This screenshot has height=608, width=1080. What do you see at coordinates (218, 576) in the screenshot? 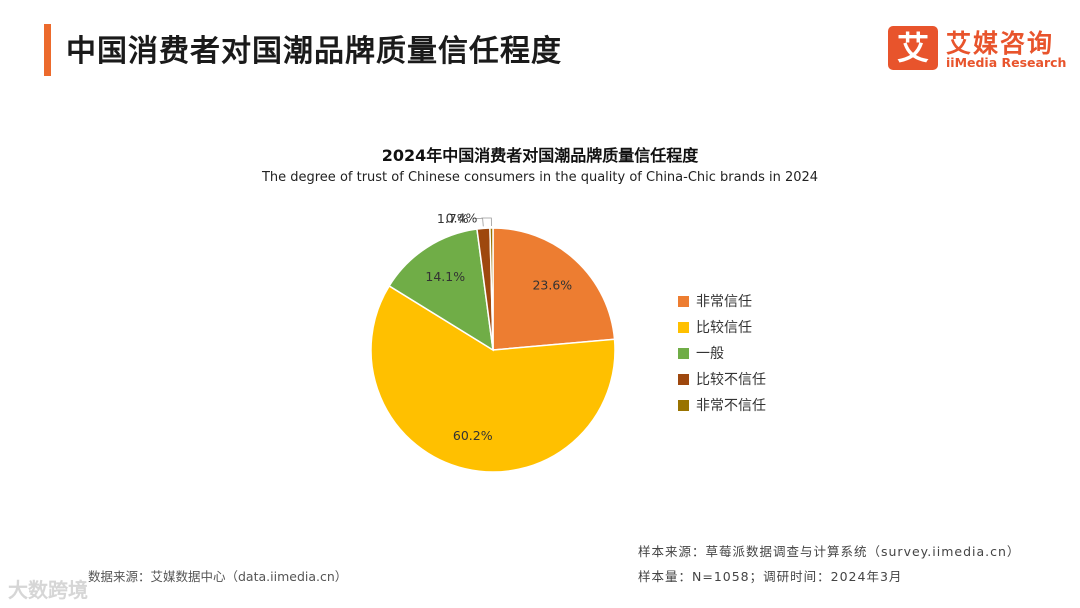
I see `data-source: 数据来源：艾媒数据中心（data.iimedia.cn）` at bounding box center [218, 576].